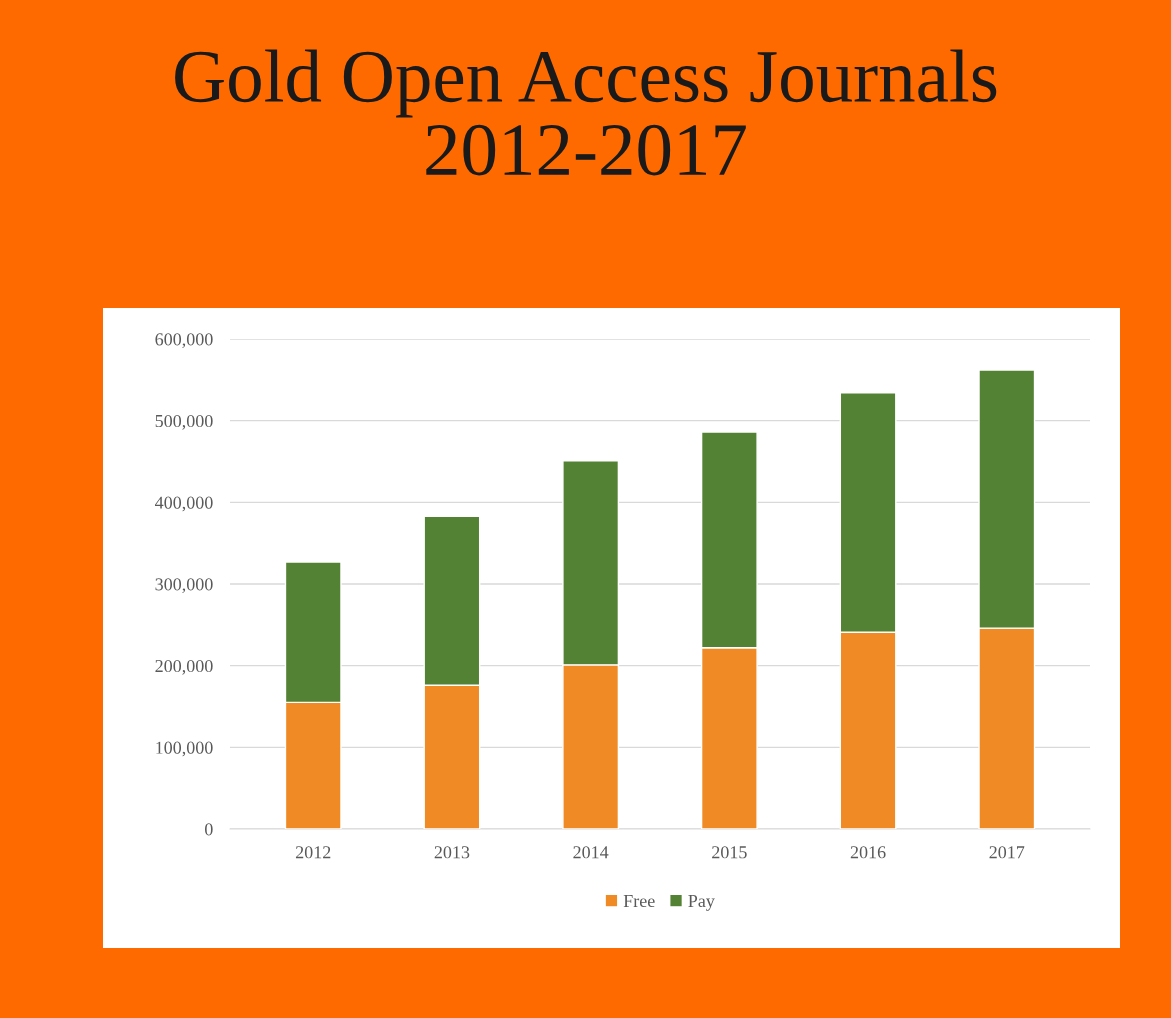 Image resolution: width=1171 pixels, height=1018 pixels. I want to click on y-tick-label: 600,000, so click(184, 341).